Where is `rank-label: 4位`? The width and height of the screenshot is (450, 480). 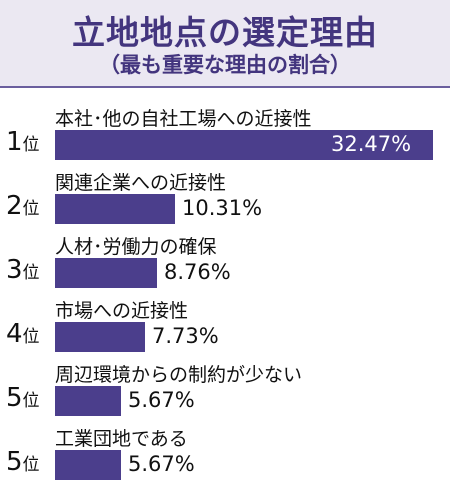 rank-label: 4位 is located at coordinates (23, 334).